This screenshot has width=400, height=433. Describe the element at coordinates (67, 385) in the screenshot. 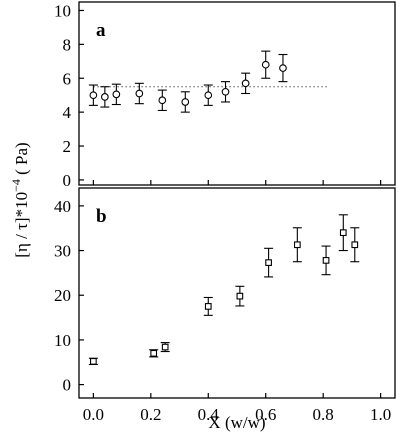

I see `panel-b-ytick-label: 0` at that location.